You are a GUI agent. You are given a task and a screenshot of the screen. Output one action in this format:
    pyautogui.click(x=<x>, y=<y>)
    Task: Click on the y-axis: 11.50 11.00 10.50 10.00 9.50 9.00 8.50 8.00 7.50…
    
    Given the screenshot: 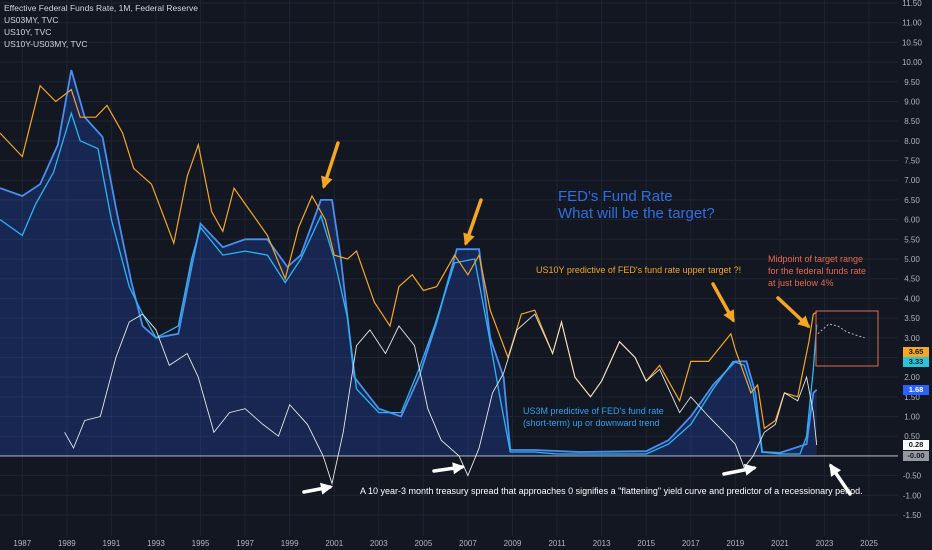 What is the action you would take?
    pyautogui.click(x=912, y=260)
    